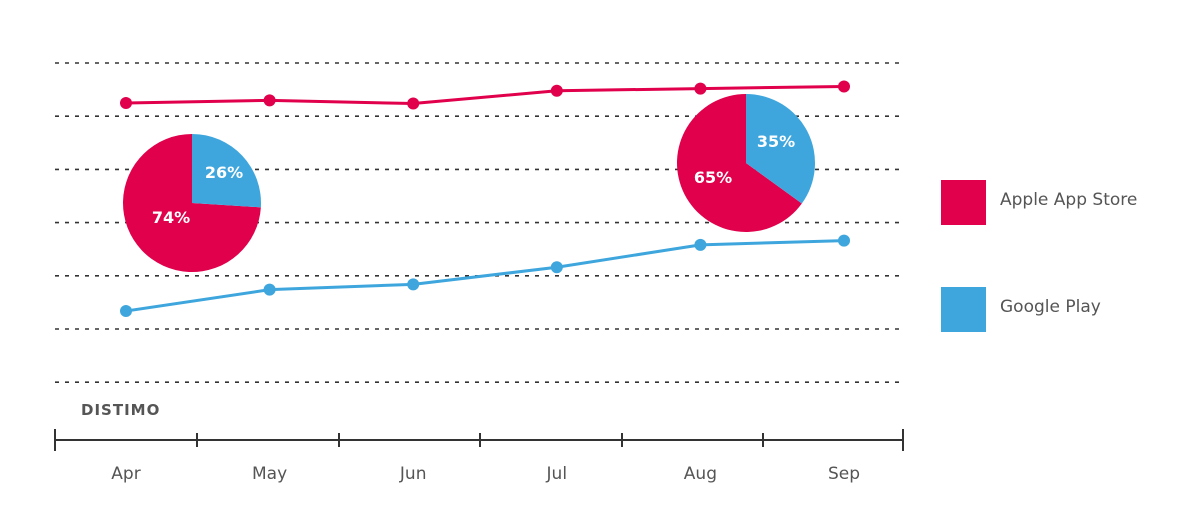 The height and width of the screenshot is (524, 1191). I want to click on legend-item-google: Google Play, so click(1061, 310).